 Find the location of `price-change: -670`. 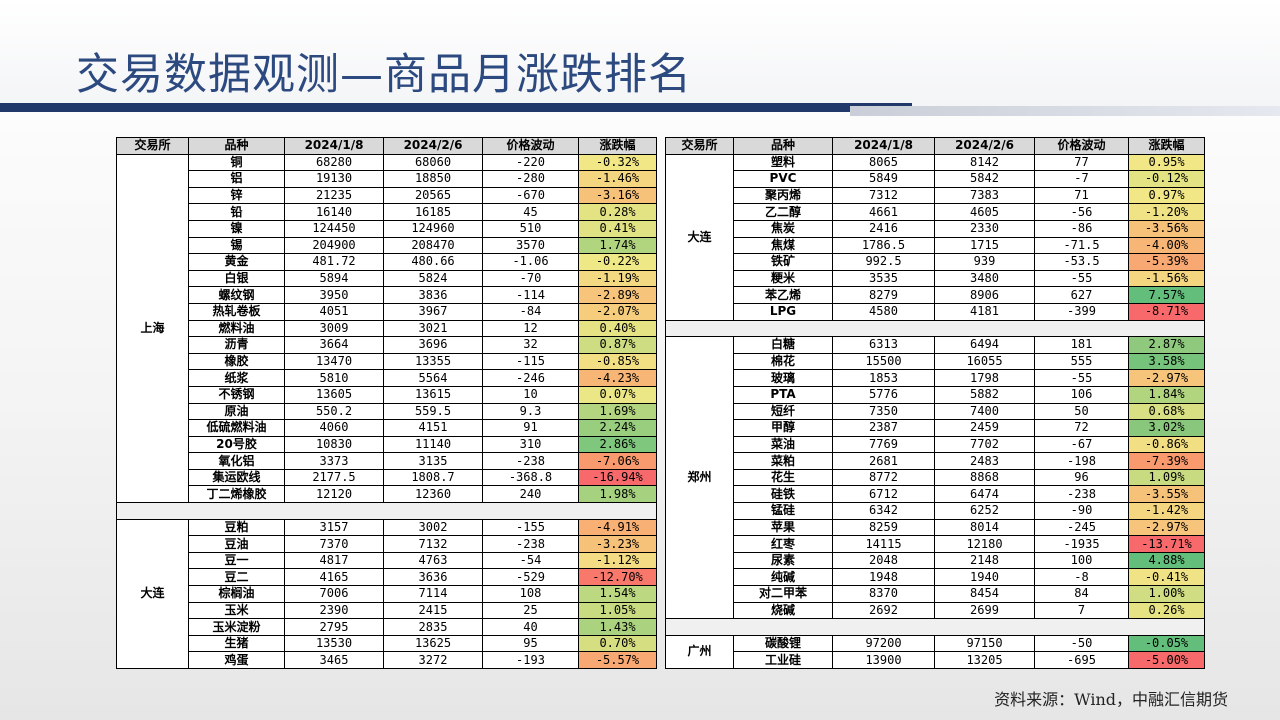

price-change: -670 is located at coordinates (530, 195).